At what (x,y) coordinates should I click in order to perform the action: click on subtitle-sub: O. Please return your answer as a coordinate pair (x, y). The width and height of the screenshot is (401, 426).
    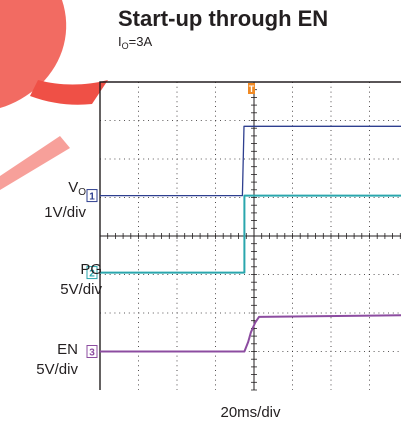
    Looking at the image, I should click on (125, 46).